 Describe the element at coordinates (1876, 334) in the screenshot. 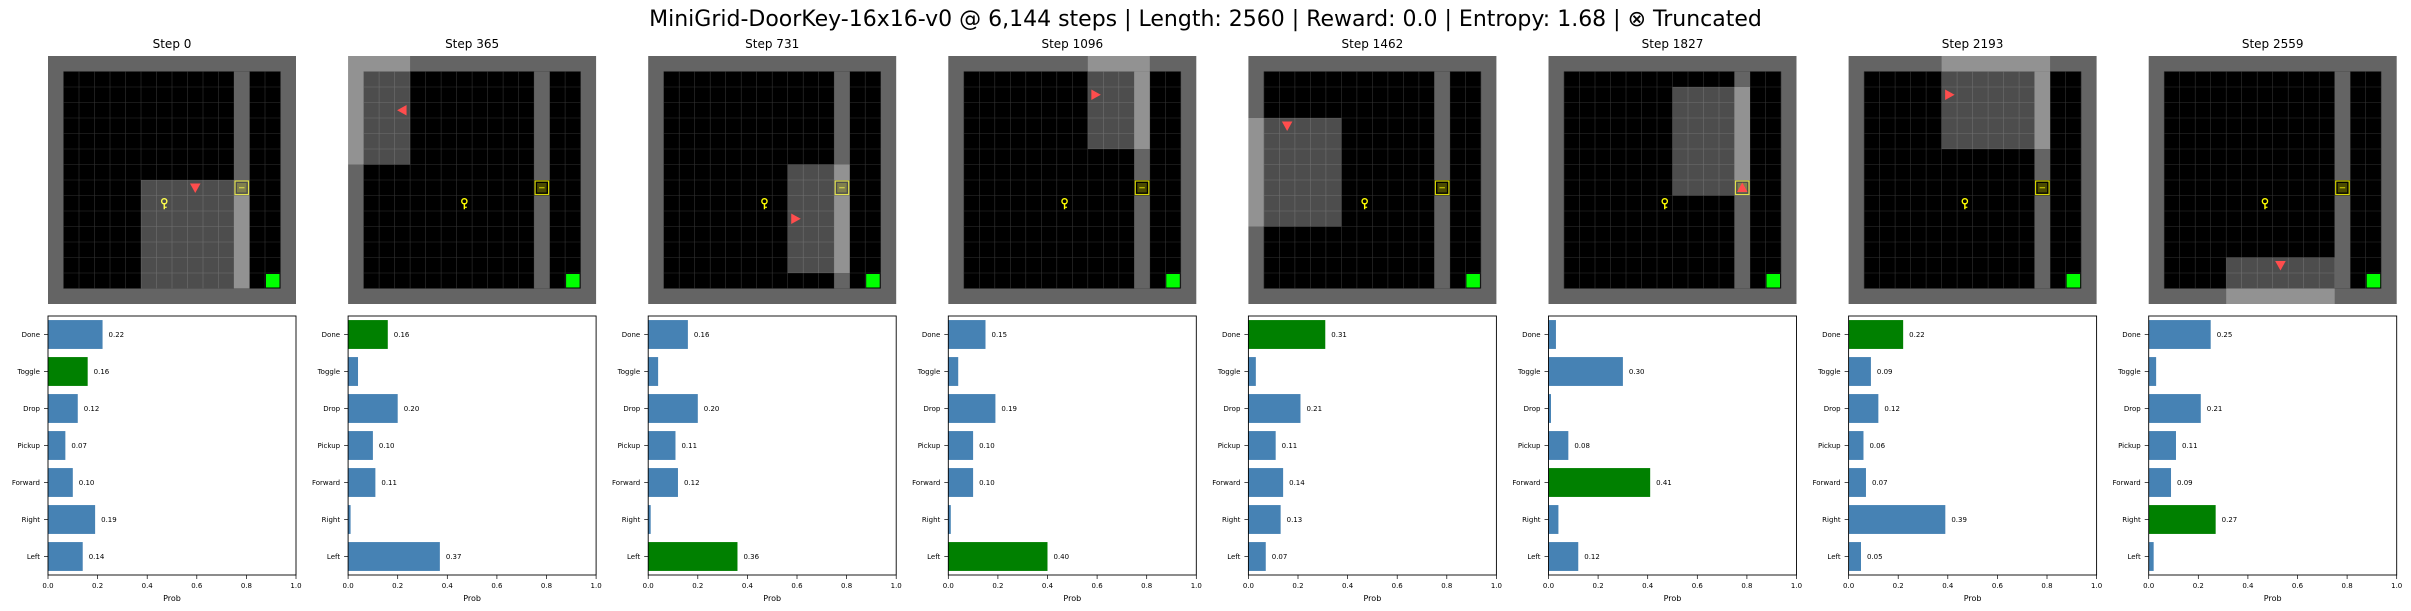

I see `bar-done` at that location.